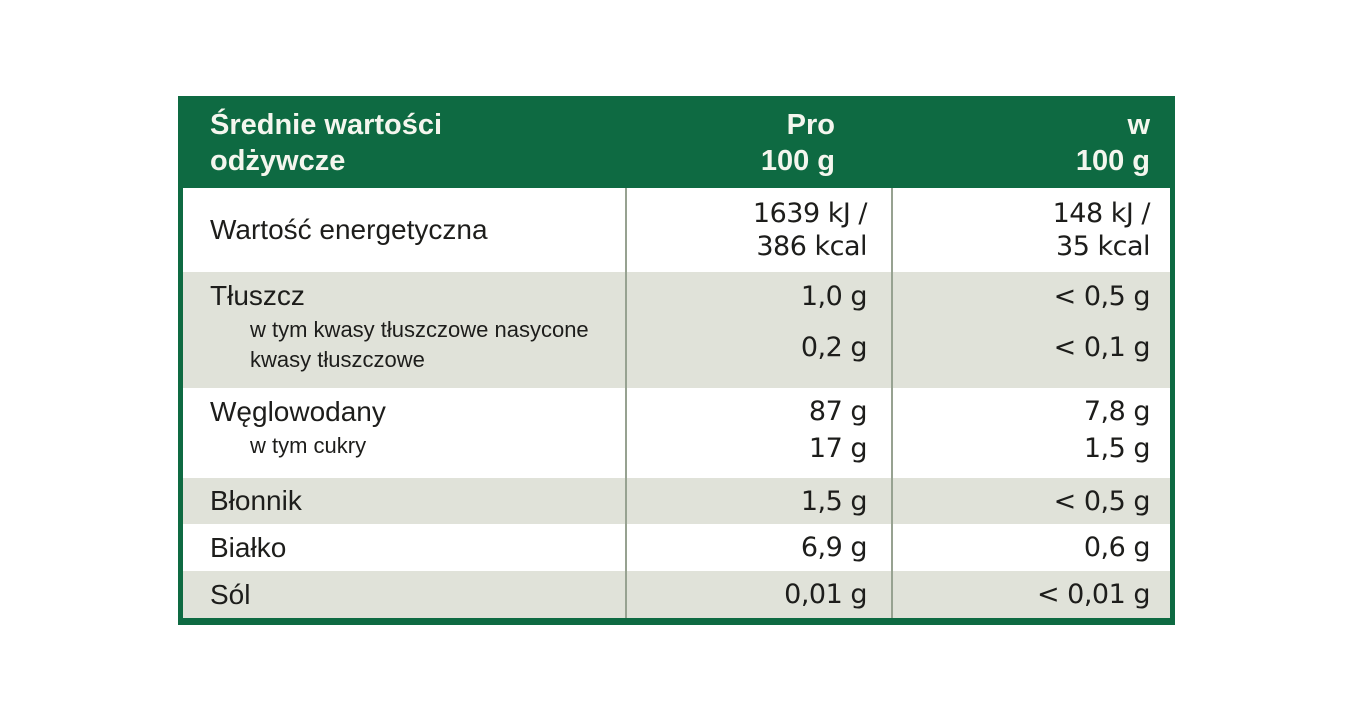 This screenshot has width=1354, height=719. I want to click on column-header-w-100g: w 100 g, so click(1030, 142).